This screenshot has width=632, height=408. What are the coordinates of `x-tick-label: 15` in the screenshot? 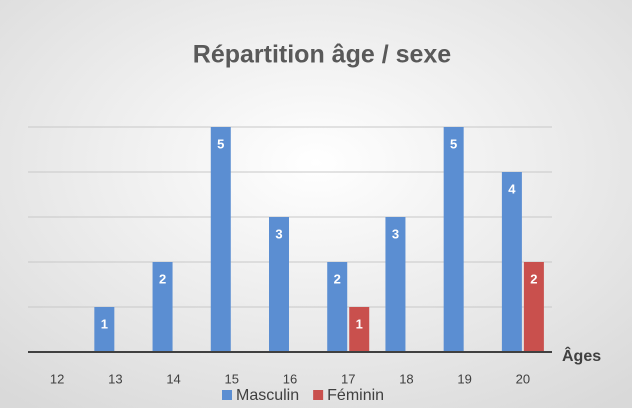 It's located at (232, 378).